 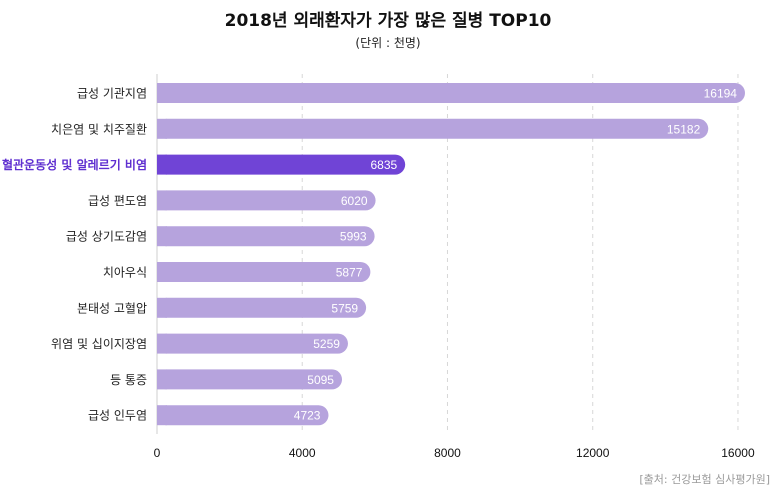 What do you see at coordinates (128, 380) in the screenshot?
I see `category-label: 등 통증` at bounding box center [128, 380].